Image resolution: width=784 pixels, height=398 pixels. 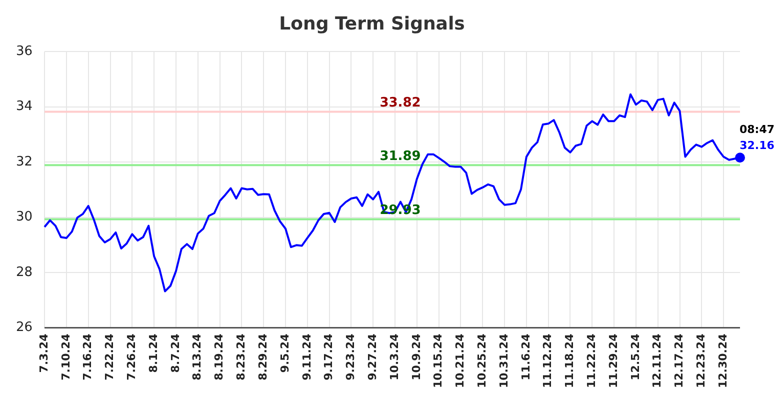 What do you see at coordinates (613, 360) in the screenshot?
I see `x-tick-label: 11.29.24` at bounding box center [613, 360].